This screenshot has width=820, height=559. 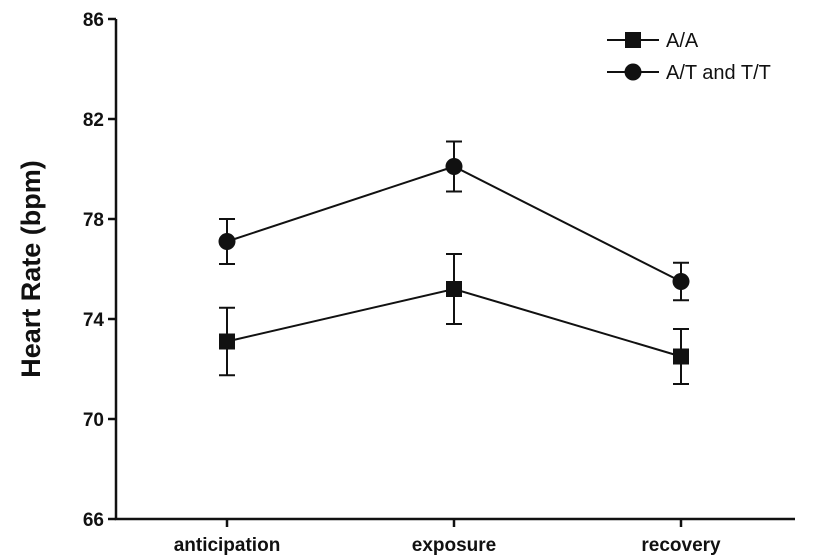 What do you see at coordinates (99, 270) in the screenshot?
I see `y-ticks: 66 70 74 78 82 86` at bounding box center [99, 270].